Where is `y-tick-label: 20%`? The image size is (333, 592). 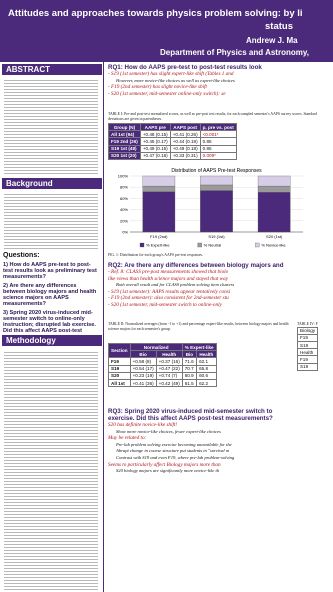 y-tick-label: 20% is located at coordinates (124, 220).